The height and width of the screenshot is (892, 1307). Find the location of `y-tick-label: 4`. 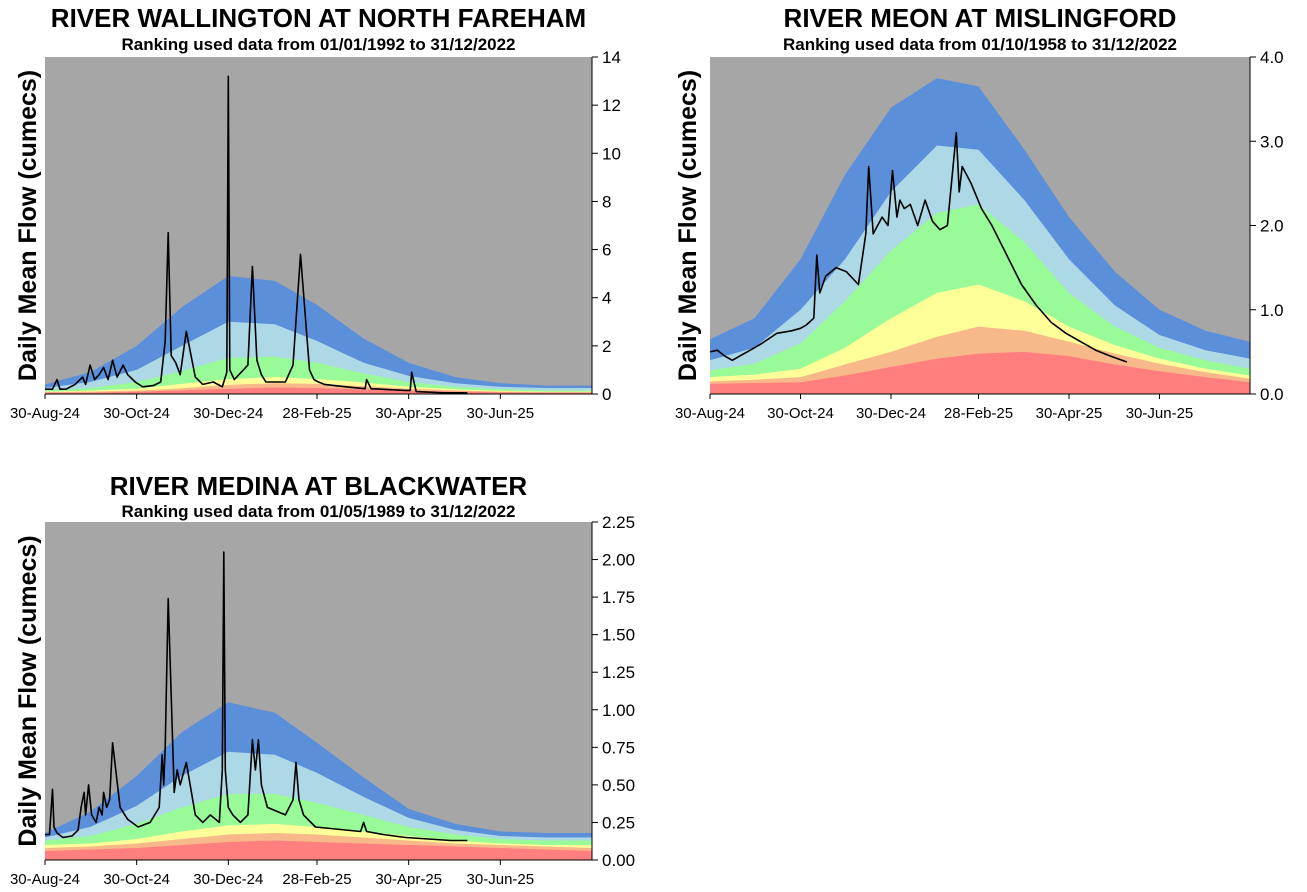

y-tick-label: 4 is located at coordinates (606, 298).